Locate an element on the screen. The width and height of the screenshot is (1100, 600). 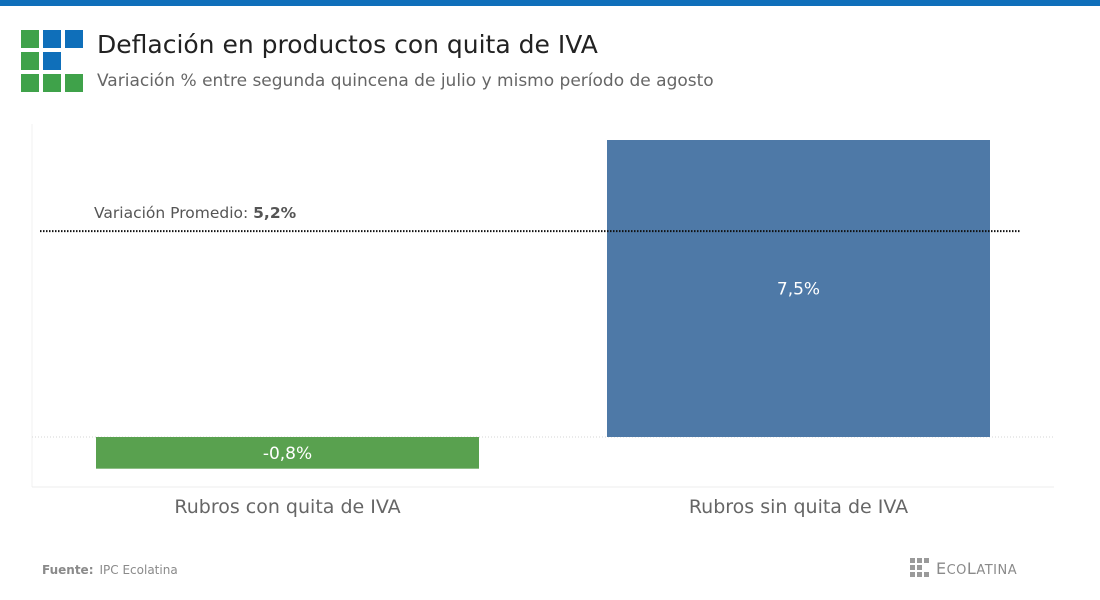
source-note: Fuente: IPC Ecolatina is located at coordinates (110, 570).